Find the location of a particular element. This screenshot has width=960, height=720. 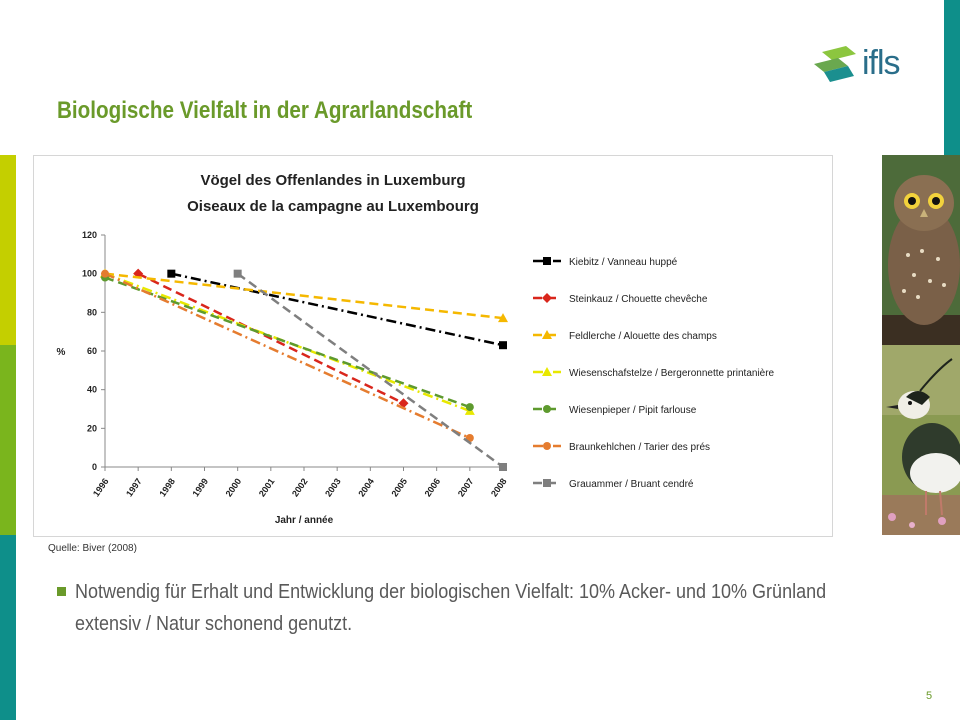

logo-text: ifls is located at coordinates (881, 63).